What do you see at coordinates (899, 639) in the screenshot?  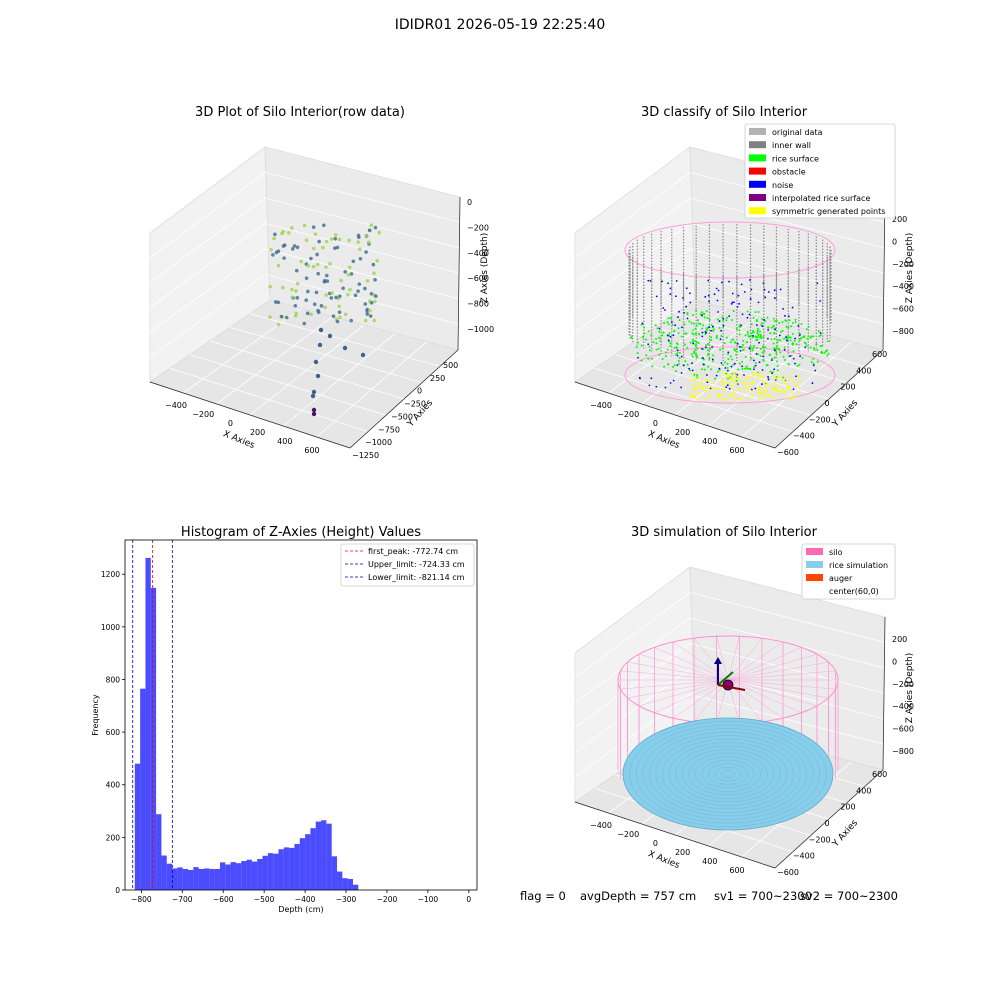 I see `z-tick-label: 200` at bounding box center [899, 639].